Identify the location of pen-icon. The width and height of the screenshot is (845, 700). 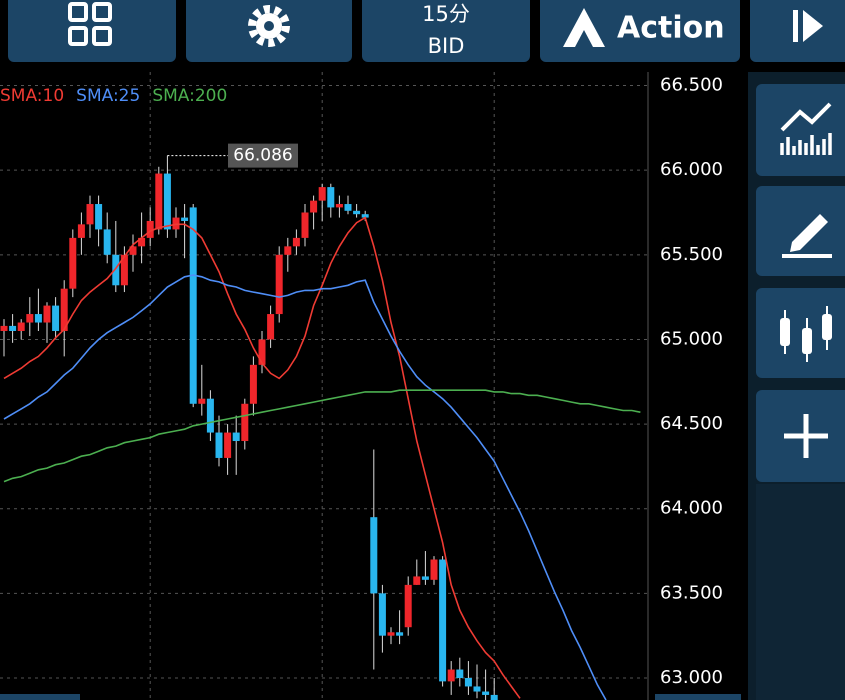
(809, 233).